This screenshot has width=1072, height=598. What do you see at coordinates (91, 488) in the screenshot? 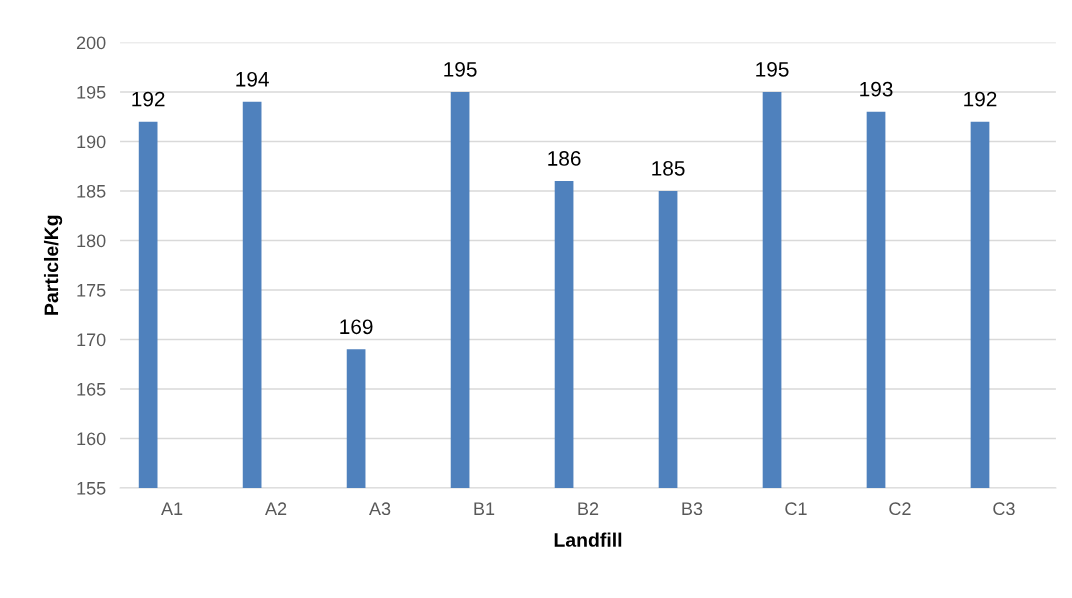
I see `y-tick-label: 155` at bounding box center [91, 488].